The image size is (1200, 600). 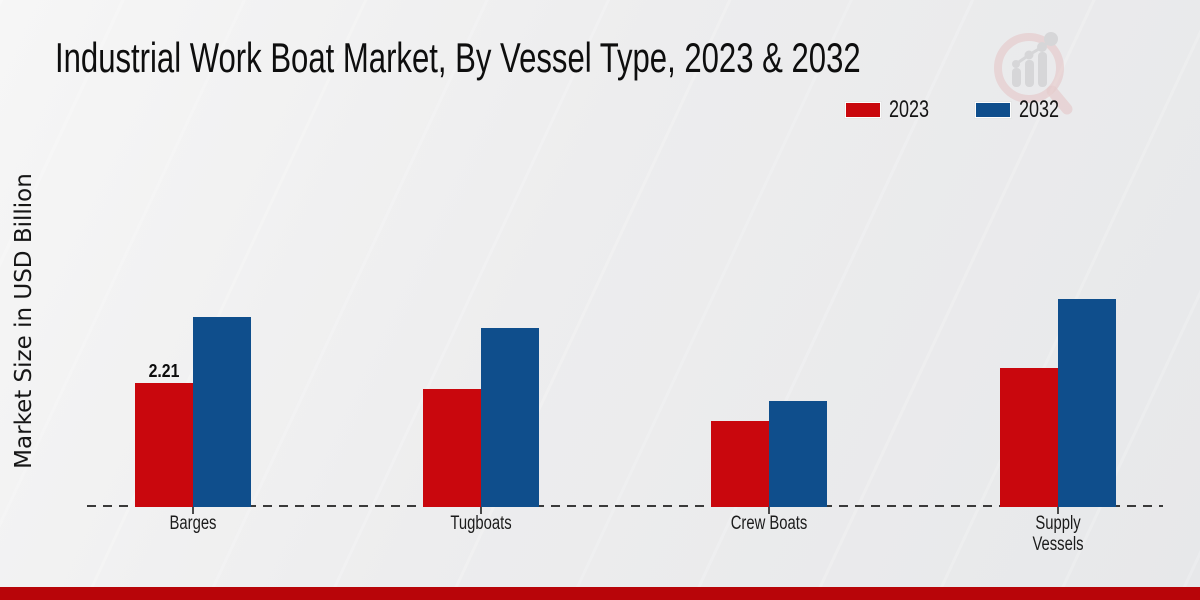 What do you see at coordinates (625, 506) in the screenshot?
I see `x-axis-dashed-baseline` at bounding box center [625, 506].